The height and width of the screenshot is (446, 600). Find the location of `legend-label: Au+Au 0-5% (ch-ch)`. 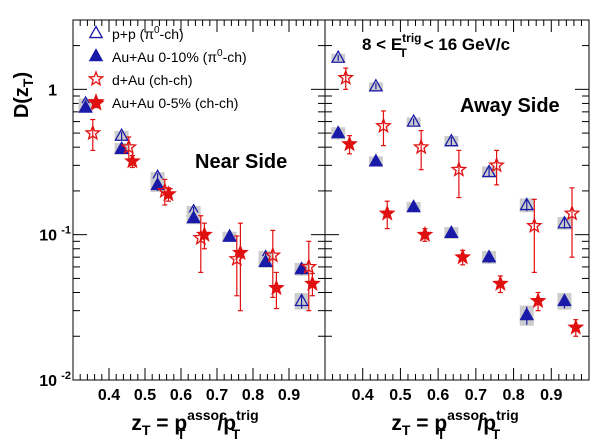

legend-label: Au+Au 0-5% (ch-ch) is located at coordinates (175, 103).